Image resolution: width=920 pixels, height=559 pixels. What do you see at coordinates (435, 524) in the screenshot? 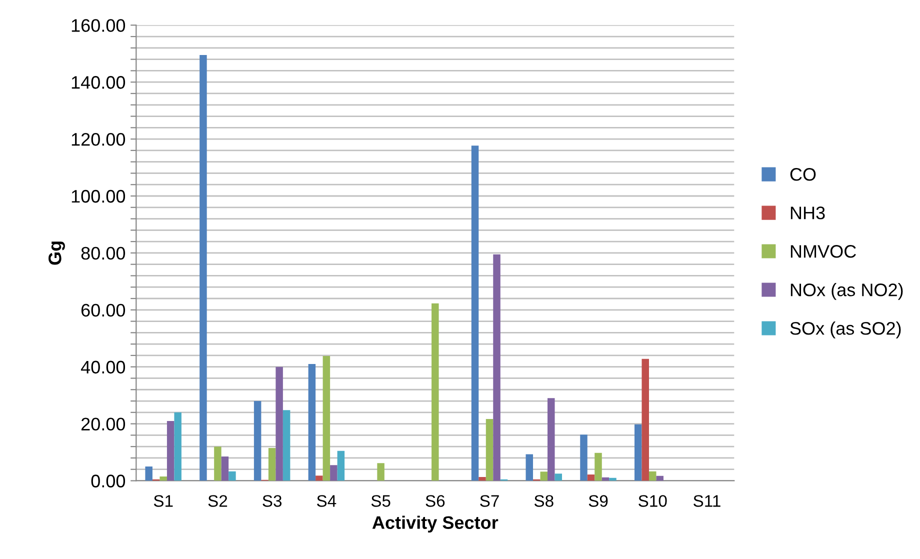
I see `x-axis-title: Activity Sector` at bounding box center [435, 524].